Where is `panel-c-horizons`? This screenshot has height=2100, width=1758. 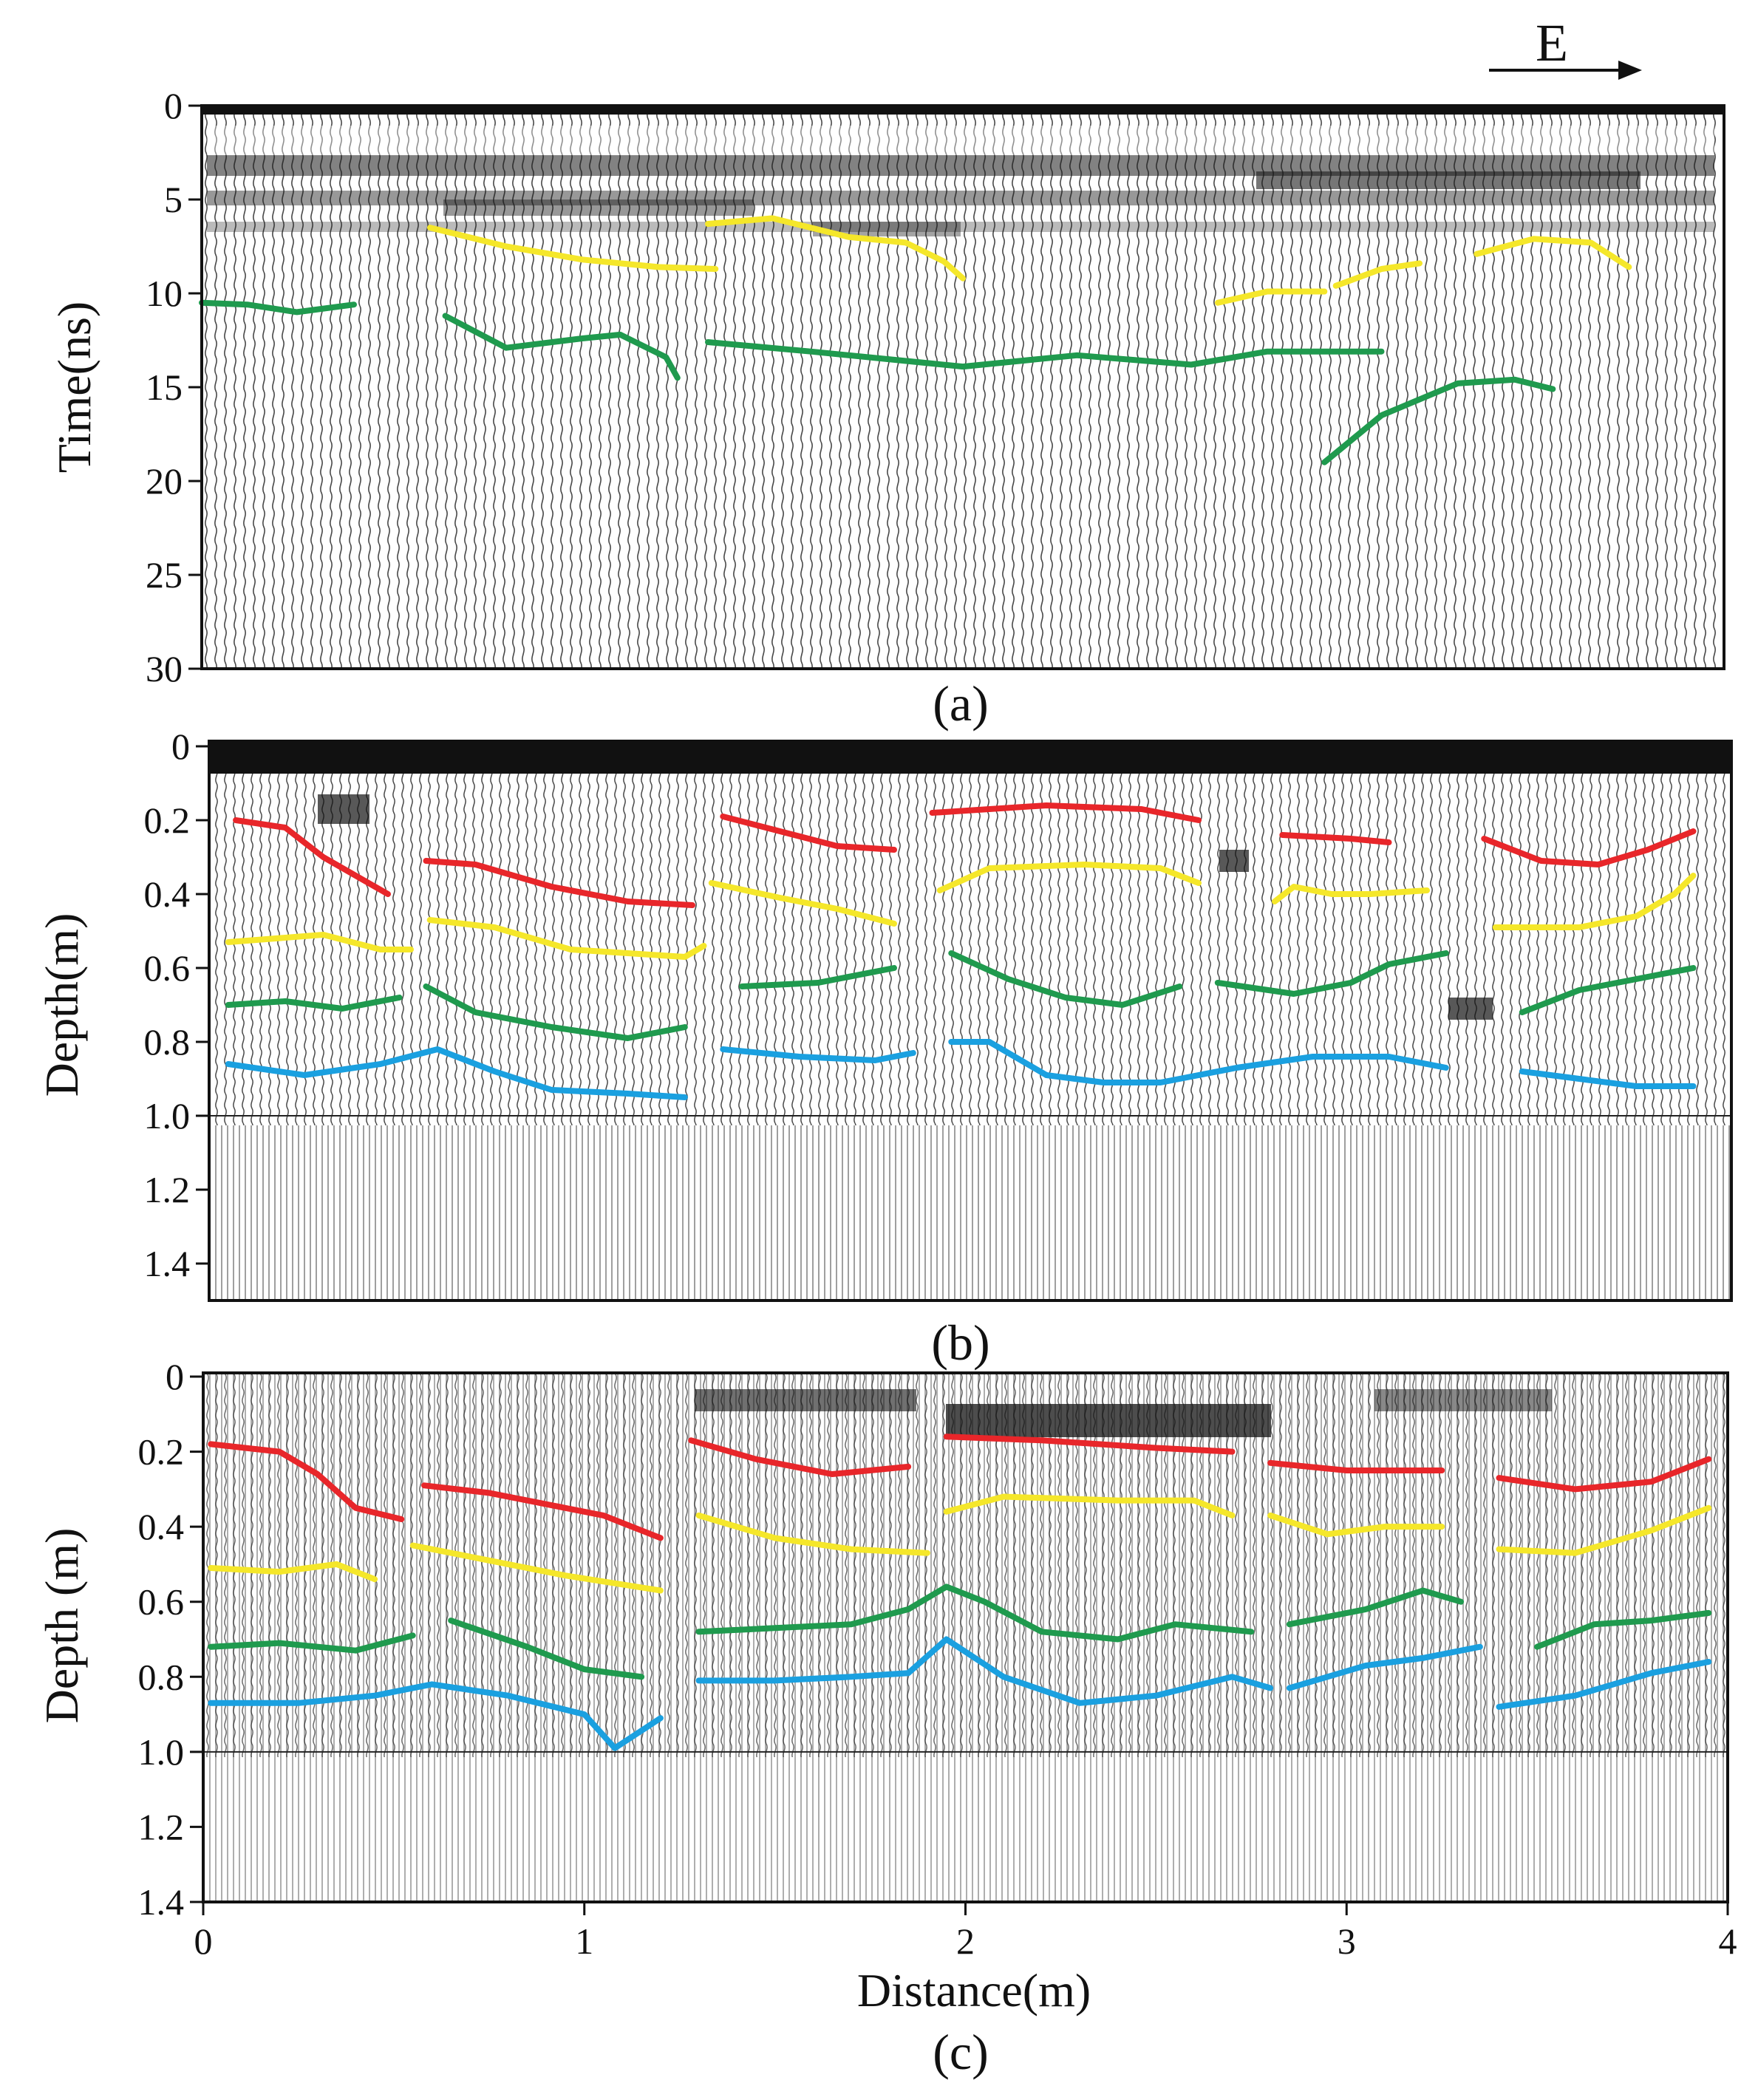
panel-c-horizons is located at coordinates (965, 1593).